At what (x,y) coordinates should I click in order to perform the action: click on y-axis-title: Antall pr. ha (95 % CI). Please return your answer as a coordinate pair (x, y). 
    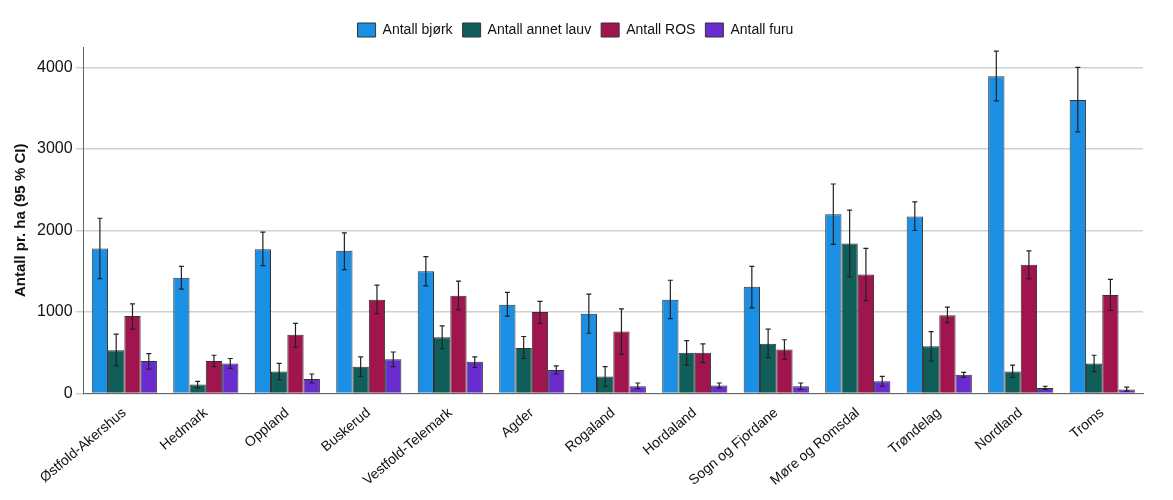
    Looking at the image, I should click on (20, 220).